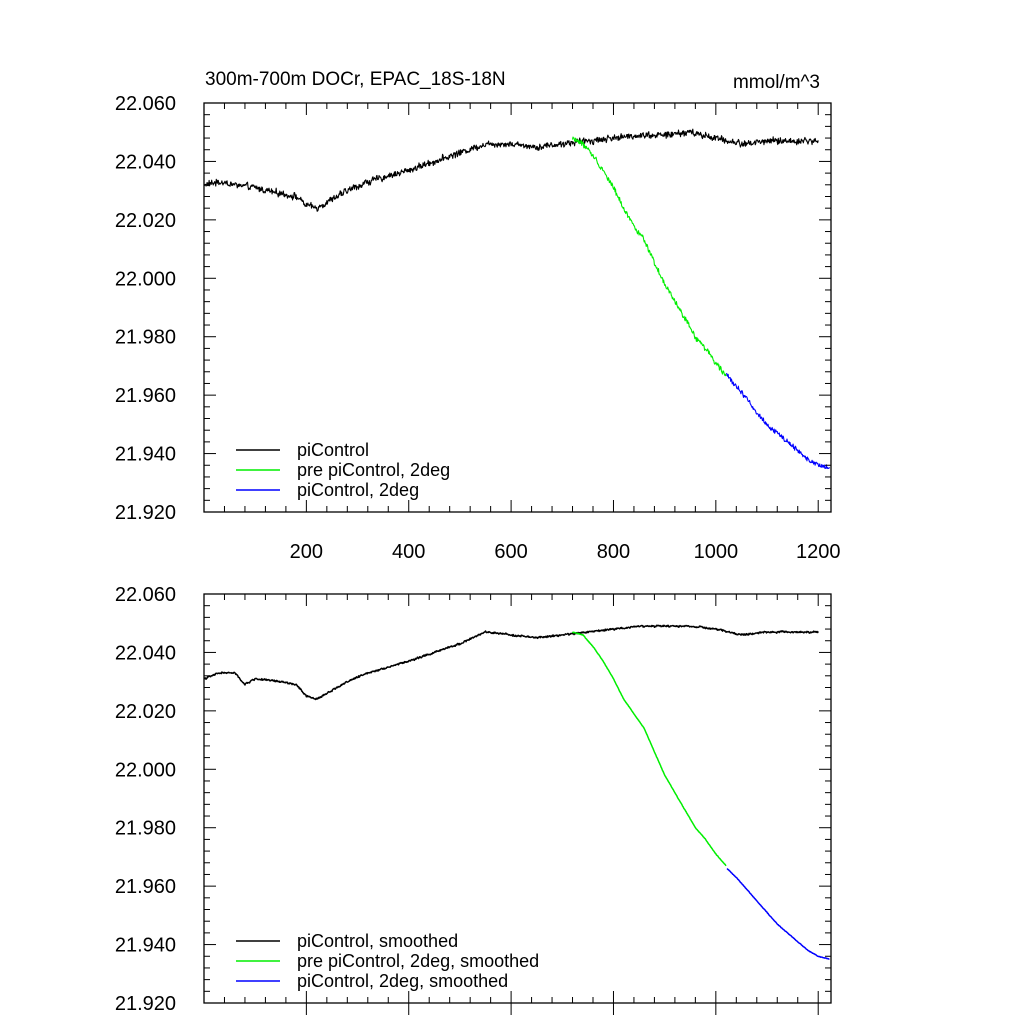 This screenshot has width=1024, height=1024. What do you see at coordinates (510, 552) in the screenshot?
I see `x-tick-label: 600` at bounding box center [510, 552].